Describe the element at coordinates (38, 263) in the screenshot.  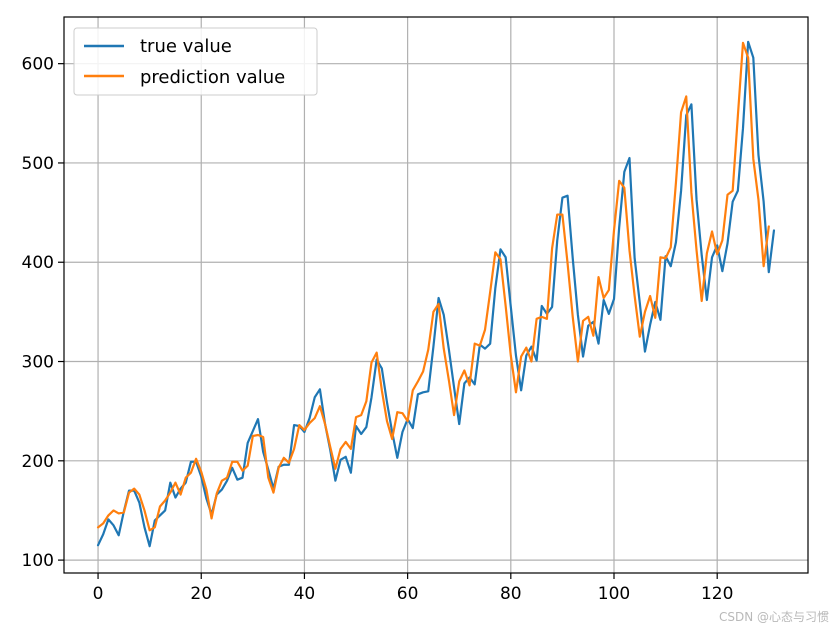
I see `y-tick-label: 400` at that location.